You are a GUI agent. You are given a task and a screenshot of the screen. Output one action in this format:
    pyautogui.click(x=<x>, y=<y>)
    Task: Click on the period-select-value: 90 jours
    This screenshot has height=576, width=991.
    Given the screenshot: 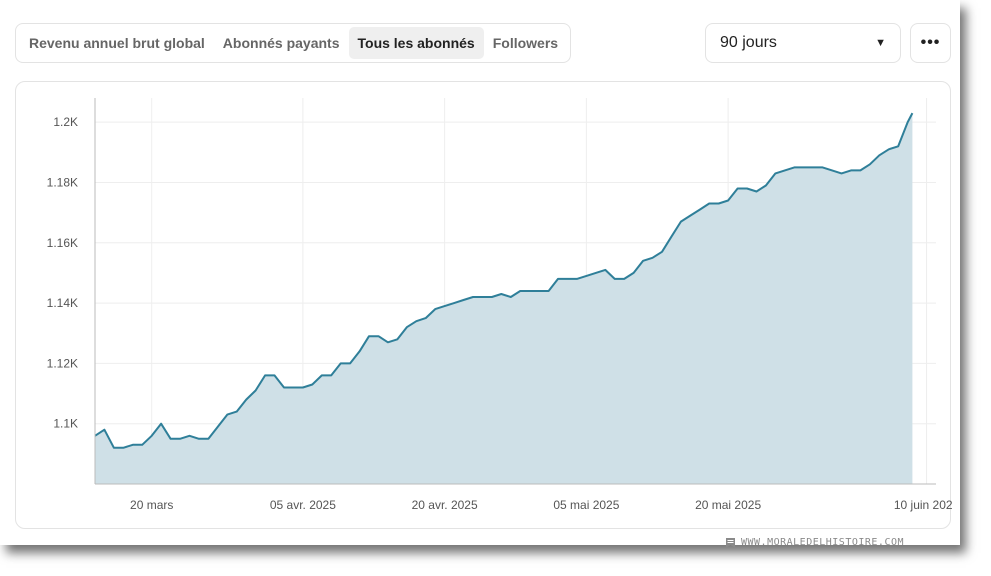 What is the action you would take?
    pyautogui.click(x=748, y=42)
    